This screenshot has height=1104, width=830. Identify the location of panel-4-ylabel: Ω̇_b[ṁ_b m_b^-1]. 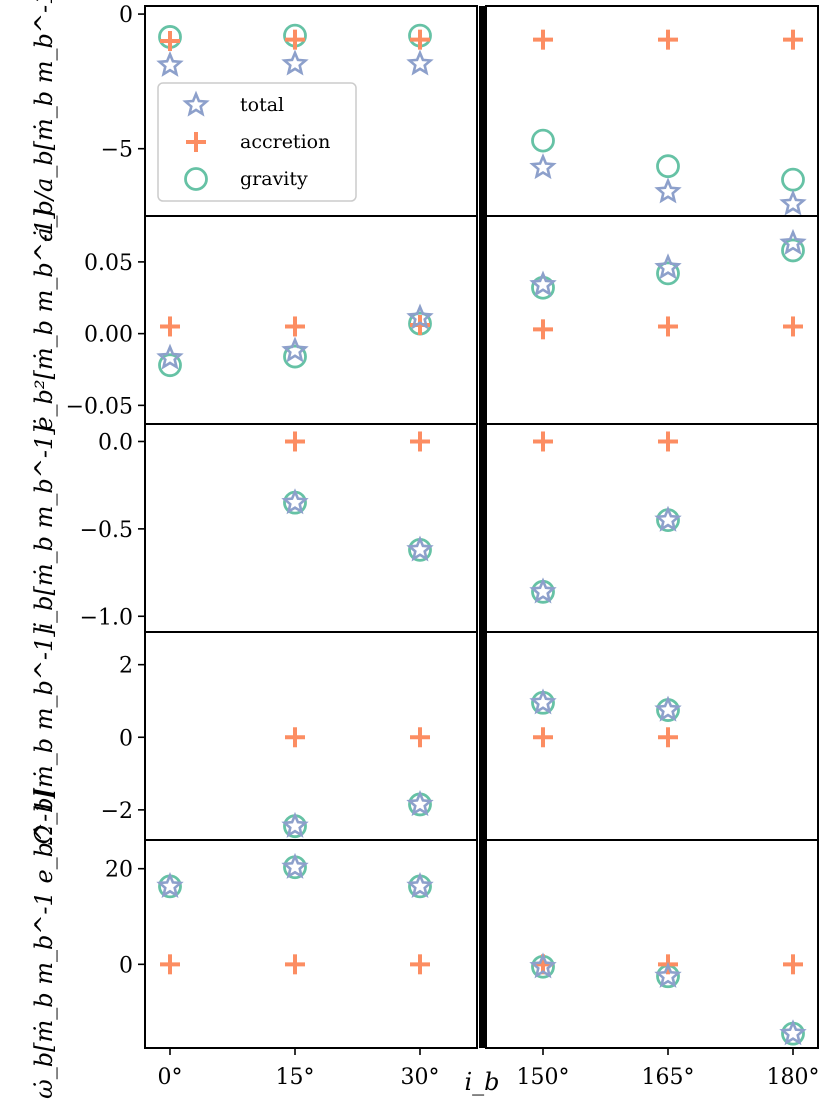
(44, 736).